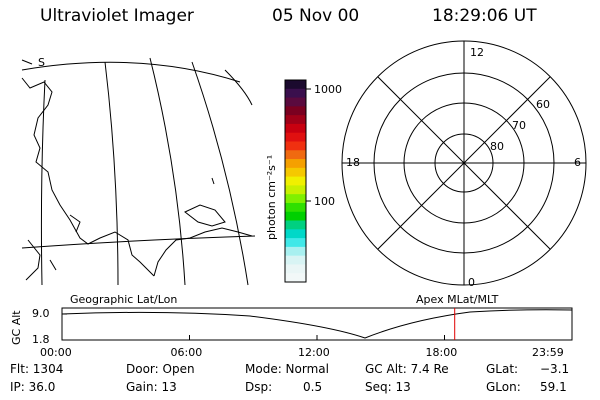 The image size is (600, 400). I want to click on map-label-s: S, so click(41, 62).